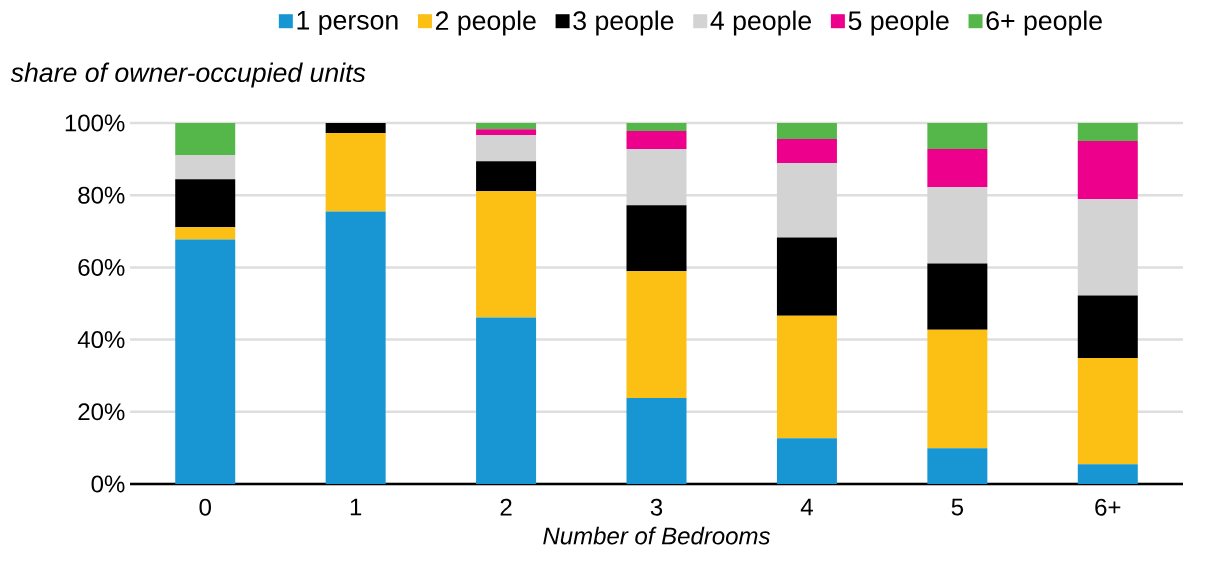  I want to click on legend-label: 1 person, so click(347, 23).